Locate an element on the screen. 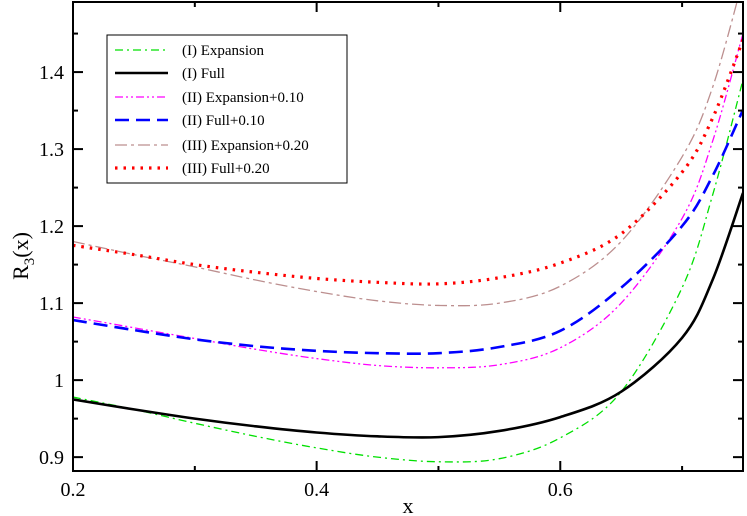  x-tick-label: 0.4 is located at coordinates (316, 490).